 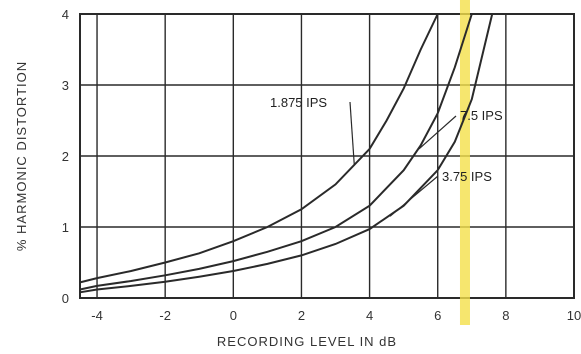 I want to click on x-tick-label: 6, so click(x=437, y=315).